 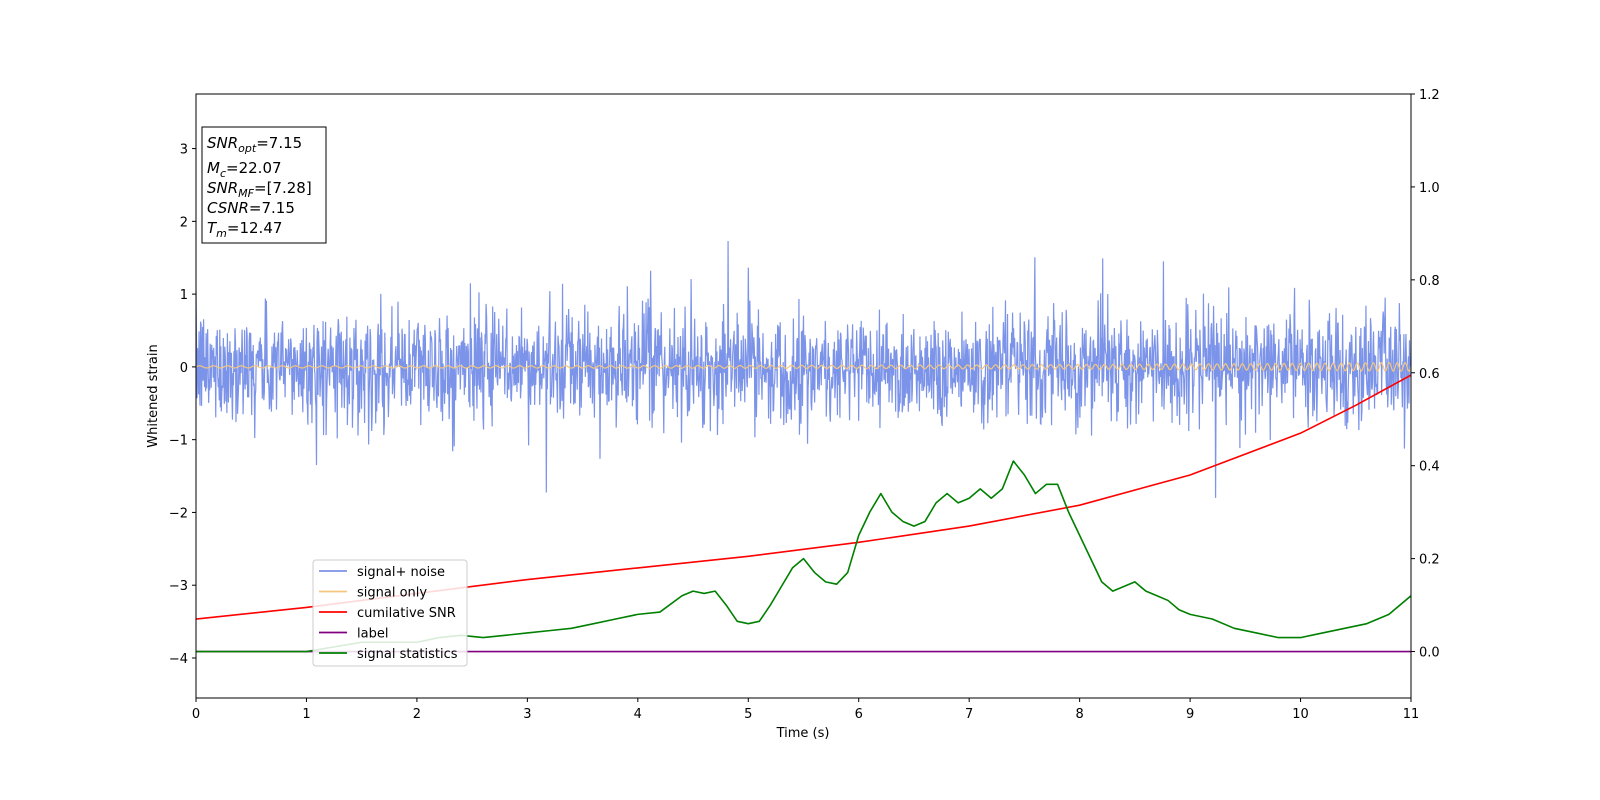 I want to click on y-right-tick-label: 0.6, so click(x=1429, y=374).